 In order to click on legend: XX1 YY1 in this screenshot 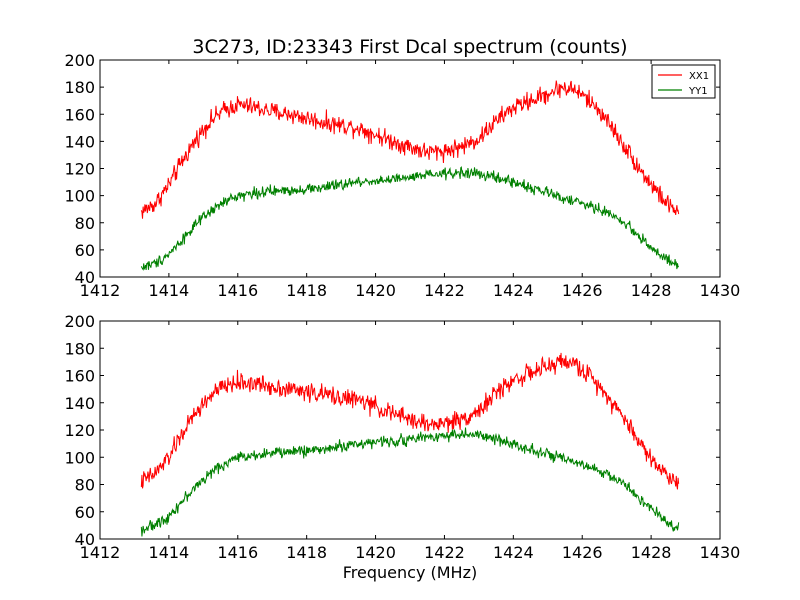, I will do `click(683, 81)`.